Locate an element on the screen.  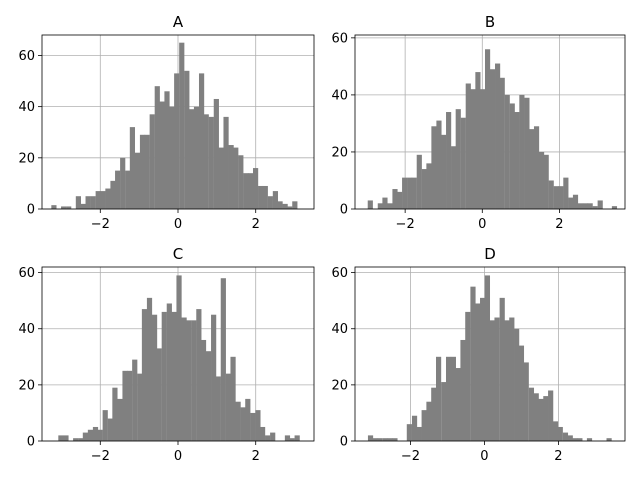
panel-title: D is located at coordinates (490, 254).